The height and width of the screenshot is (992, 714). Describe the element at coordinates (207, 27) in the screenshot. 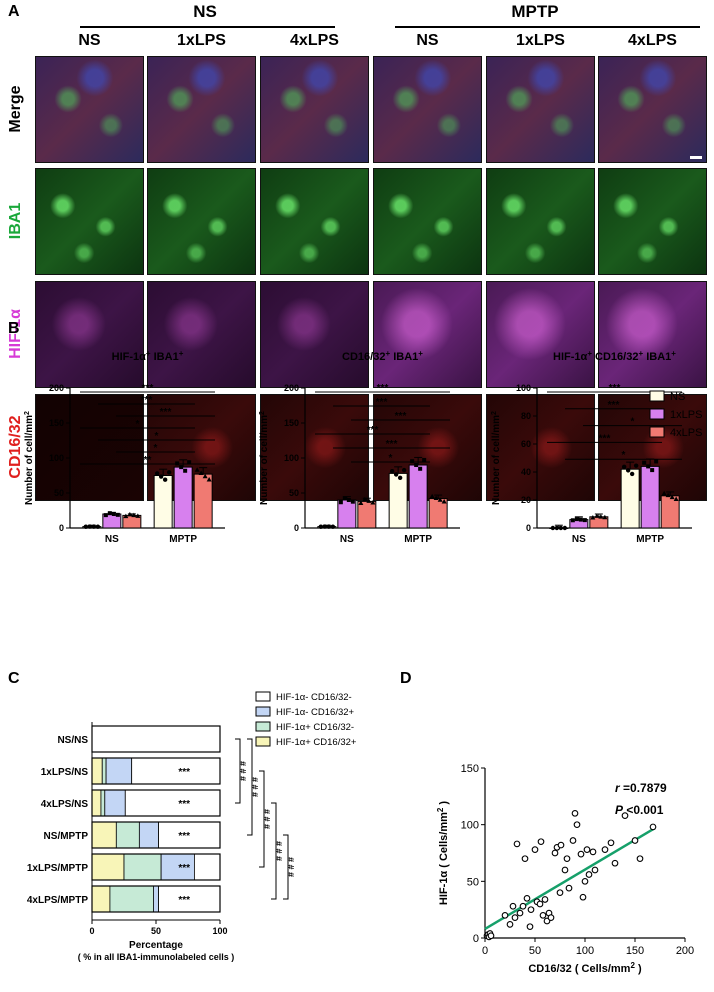

I see `group-line-ns` at that location.